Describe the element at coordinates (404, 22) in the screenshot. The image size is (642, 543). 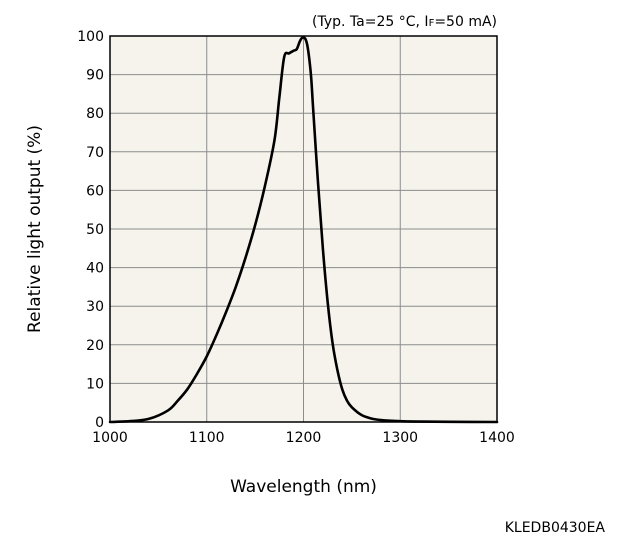
I see `measurement-condition: (Typ. Ta=25 °C, IF=50 mA)` at that location.